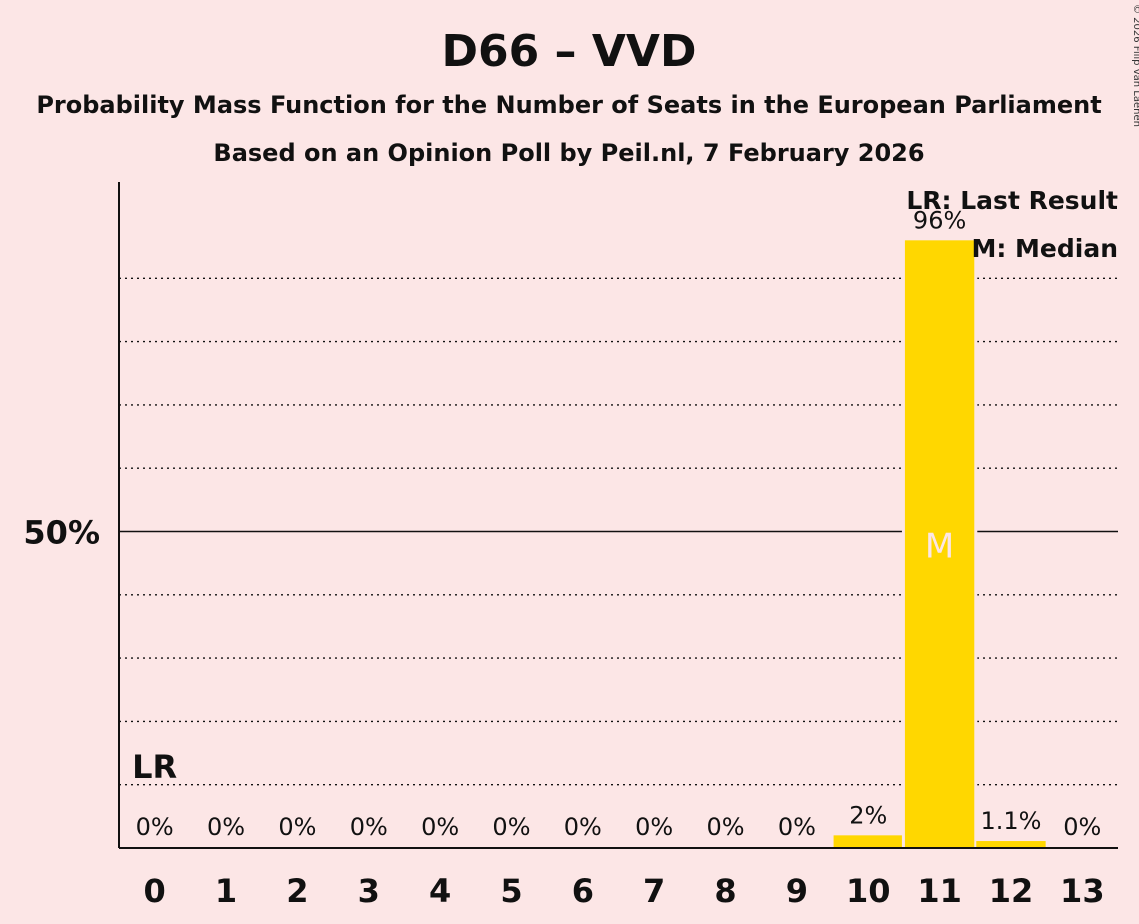  Describe the element at coordinates (1012, 200) in the screenshot. I see `legend-last-result: LR: Last Result` at that location.